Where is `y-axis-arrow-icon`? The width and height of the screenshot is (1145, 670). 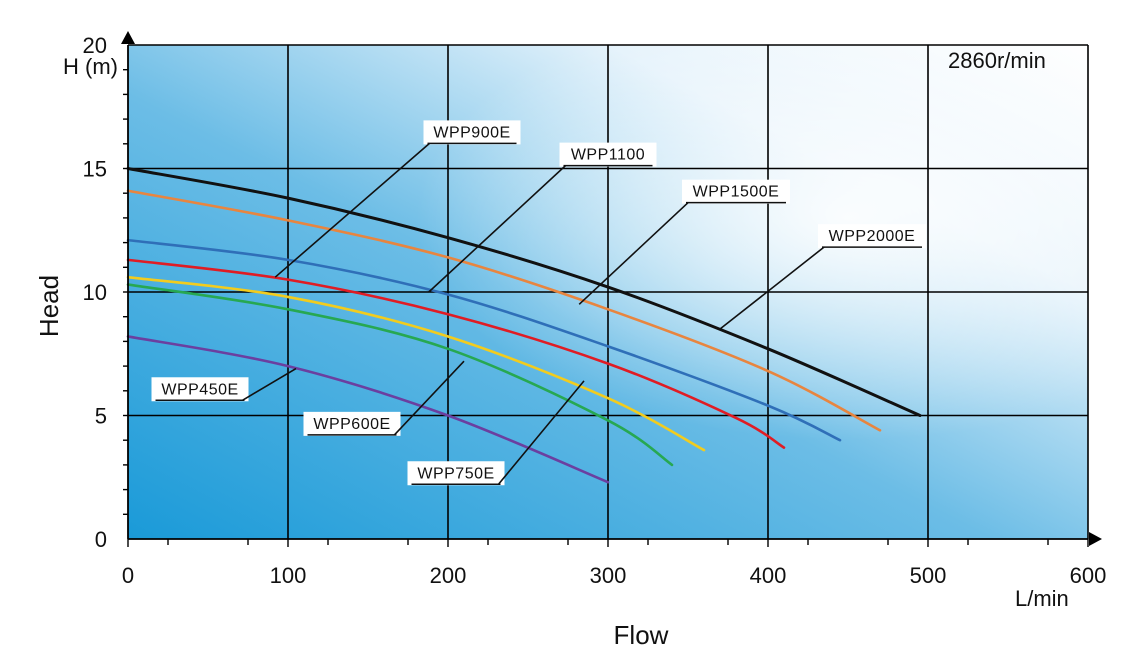 y-axis-arrow-icon is located at coordinates (128, 37).